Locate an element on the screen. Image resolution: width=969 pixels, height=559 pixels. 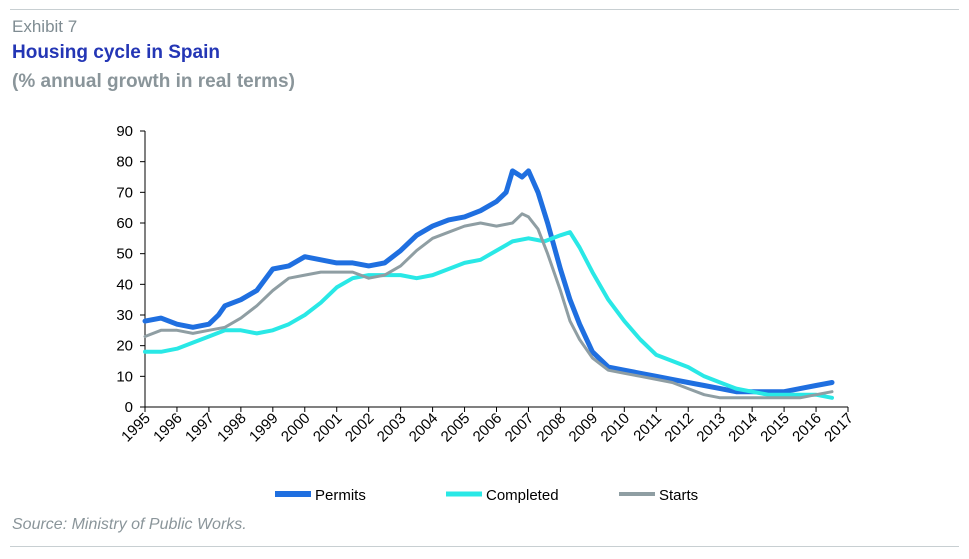
y-tick-label: 60 is located at coordinates (124, 223).